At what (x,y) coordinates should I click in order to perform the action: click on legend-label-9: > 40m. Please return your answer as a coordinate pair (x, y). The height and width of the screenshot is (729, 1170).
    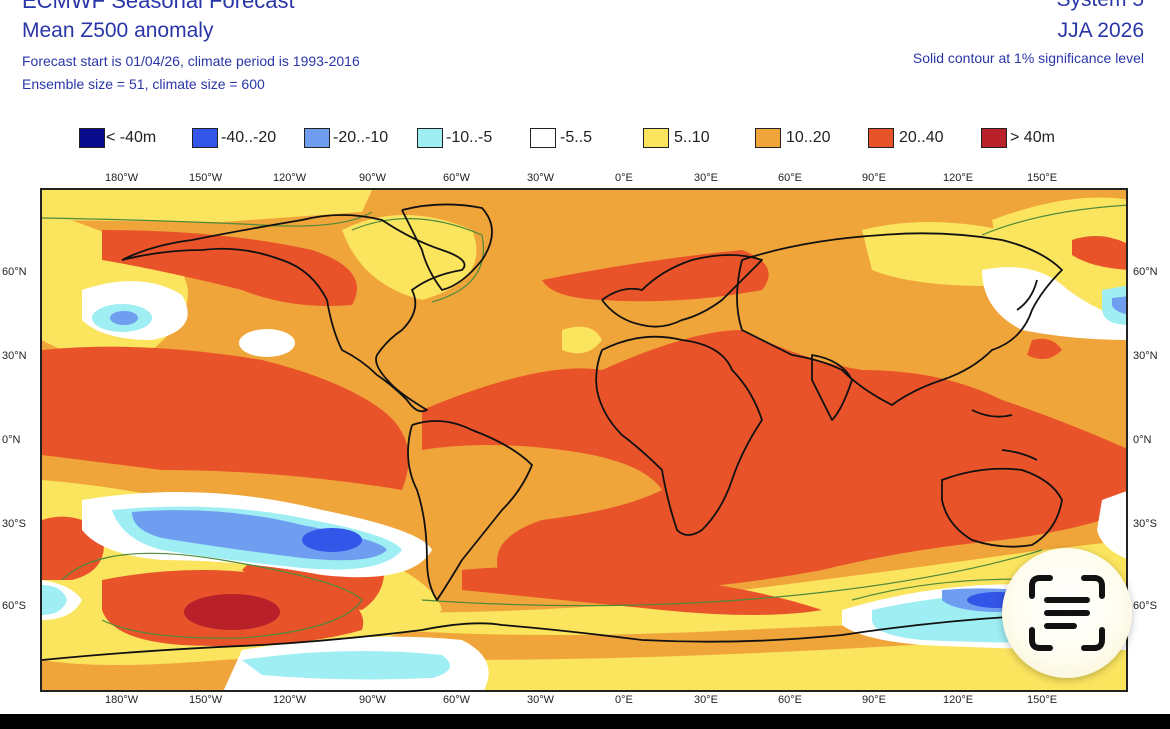
    Looking at the image, I should click on (1032, 137).